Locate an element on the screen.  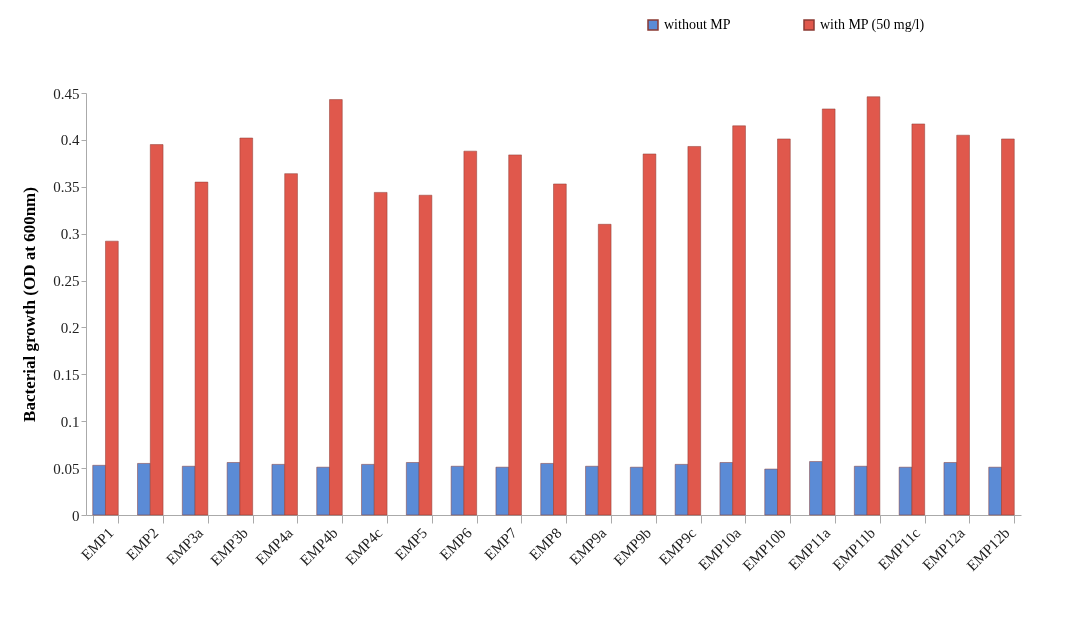
y-tick-label: 0 is located at coordinates (76, 515).